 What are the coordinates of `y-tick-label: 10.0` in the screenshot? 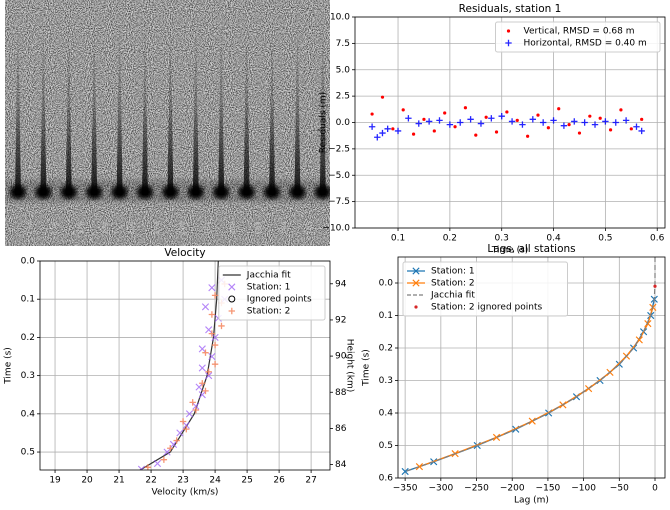 It's located at (340, 18).